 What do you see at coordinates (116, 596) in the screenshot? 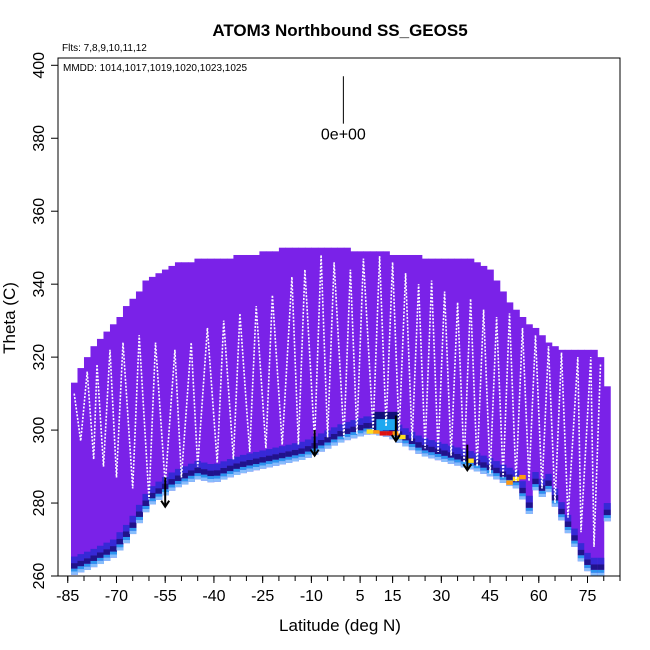
I see `x-tick-label: -70` at bounding box center [116, 596].